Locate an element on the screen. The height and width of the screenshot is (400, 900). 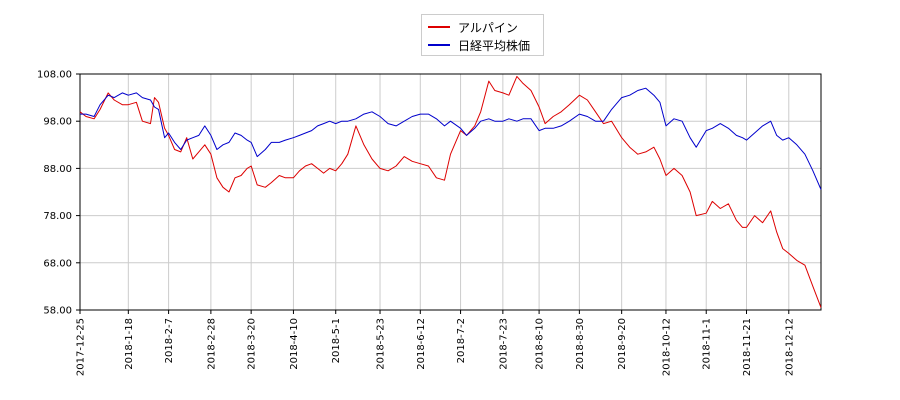
y-tick-label: 98.00 is located at coordinates (57, 122).